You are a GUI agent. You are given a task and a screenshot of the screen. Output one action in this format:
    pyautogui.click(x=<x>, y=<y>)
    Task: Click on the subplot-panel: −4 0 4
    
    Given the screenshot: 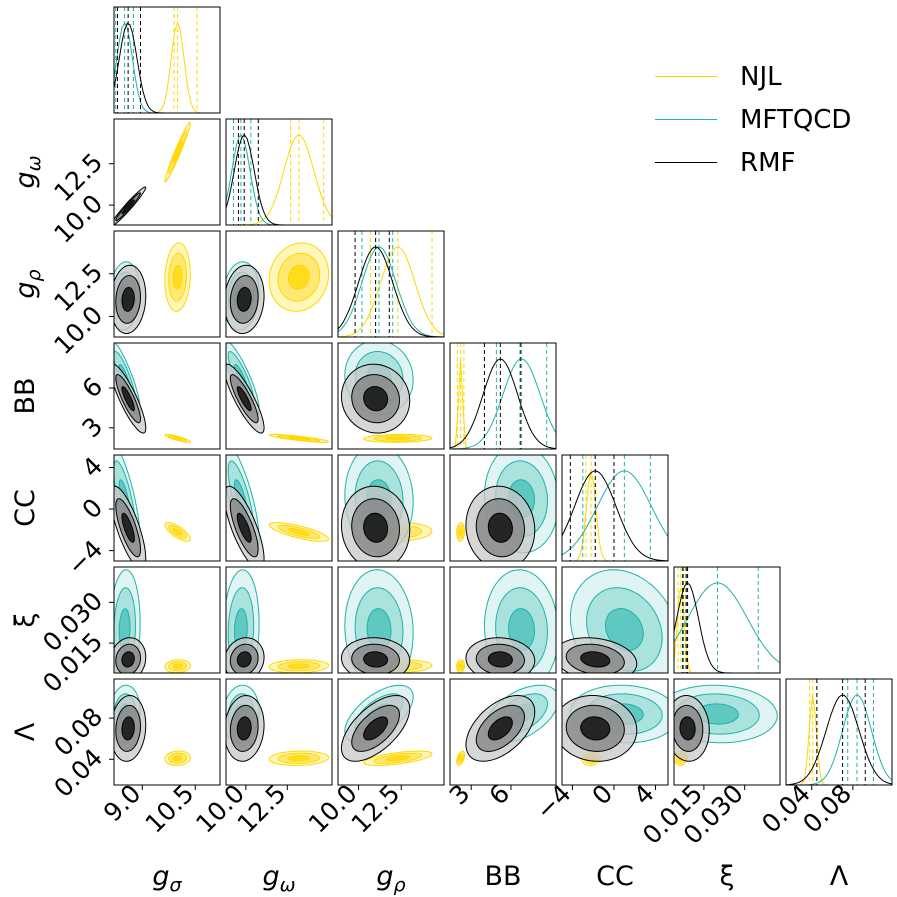 What is the action you would take?
    pyautogui.click(x=141, y=516)
    